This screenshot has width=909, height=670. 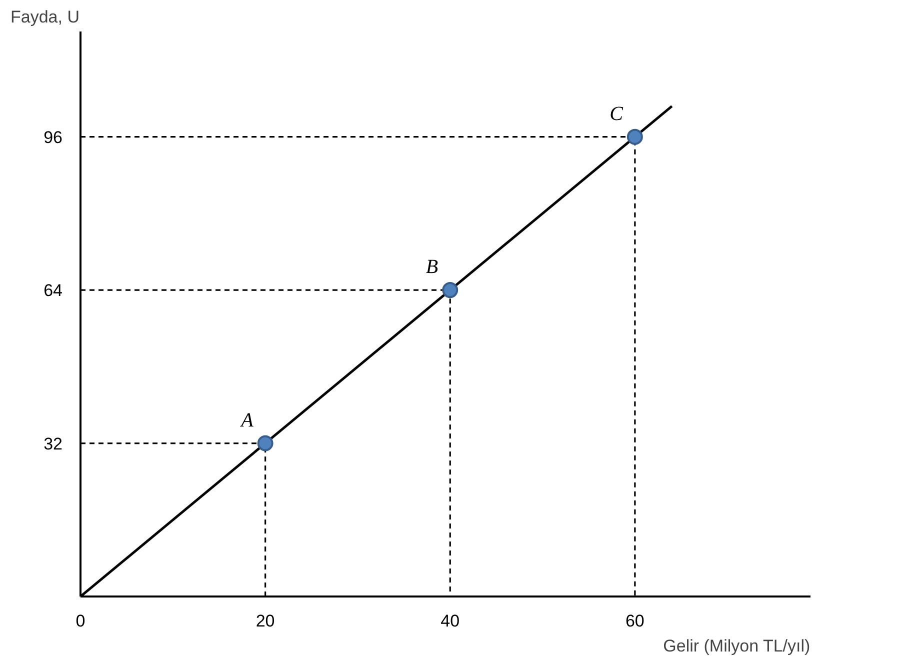 What do you see at coordinates (53, 290) in the screenshot?
I see `y-tick-label: 64` at bounding box center [53, 290].